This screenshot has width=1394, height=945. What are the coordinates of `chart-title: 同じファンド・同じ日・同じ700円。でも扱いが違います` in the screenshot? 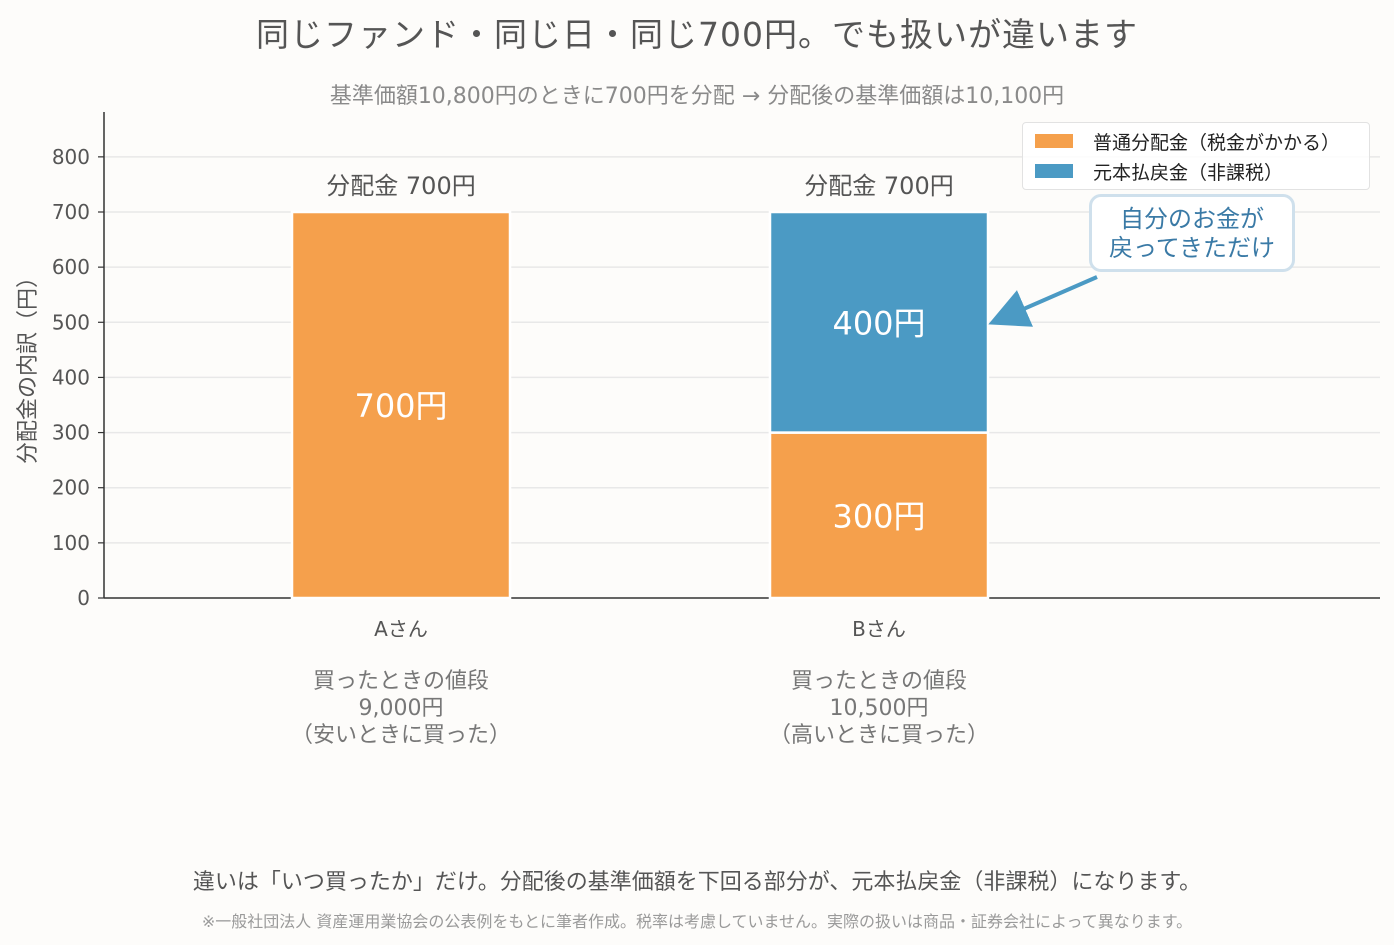 It's located at (697, 34).